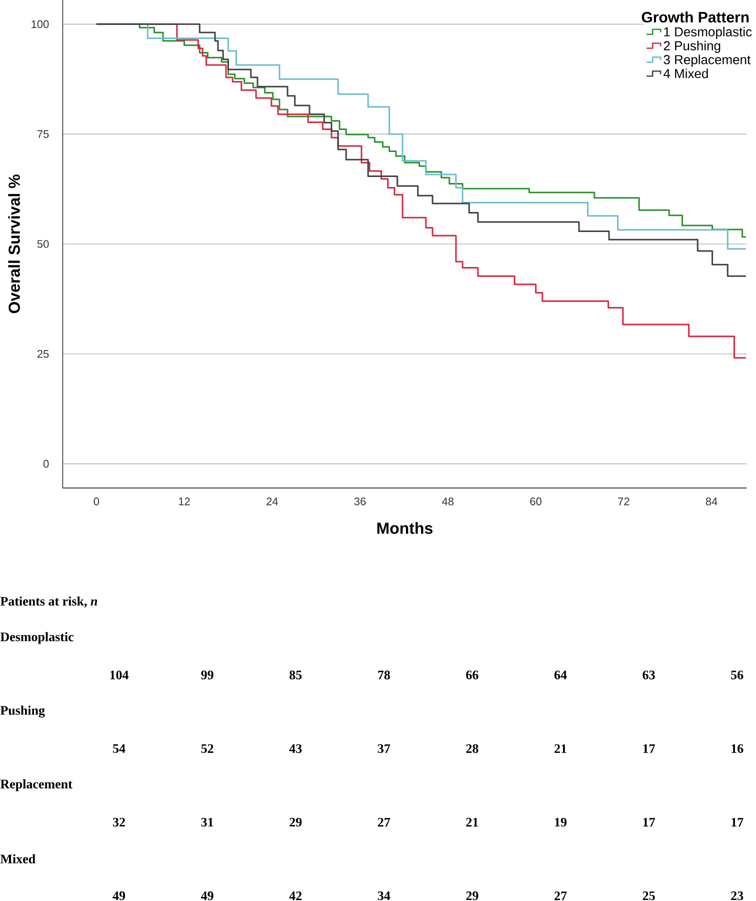 This screenshot has height=901, width=756. I want to click on text: 42, so click(295, 895).